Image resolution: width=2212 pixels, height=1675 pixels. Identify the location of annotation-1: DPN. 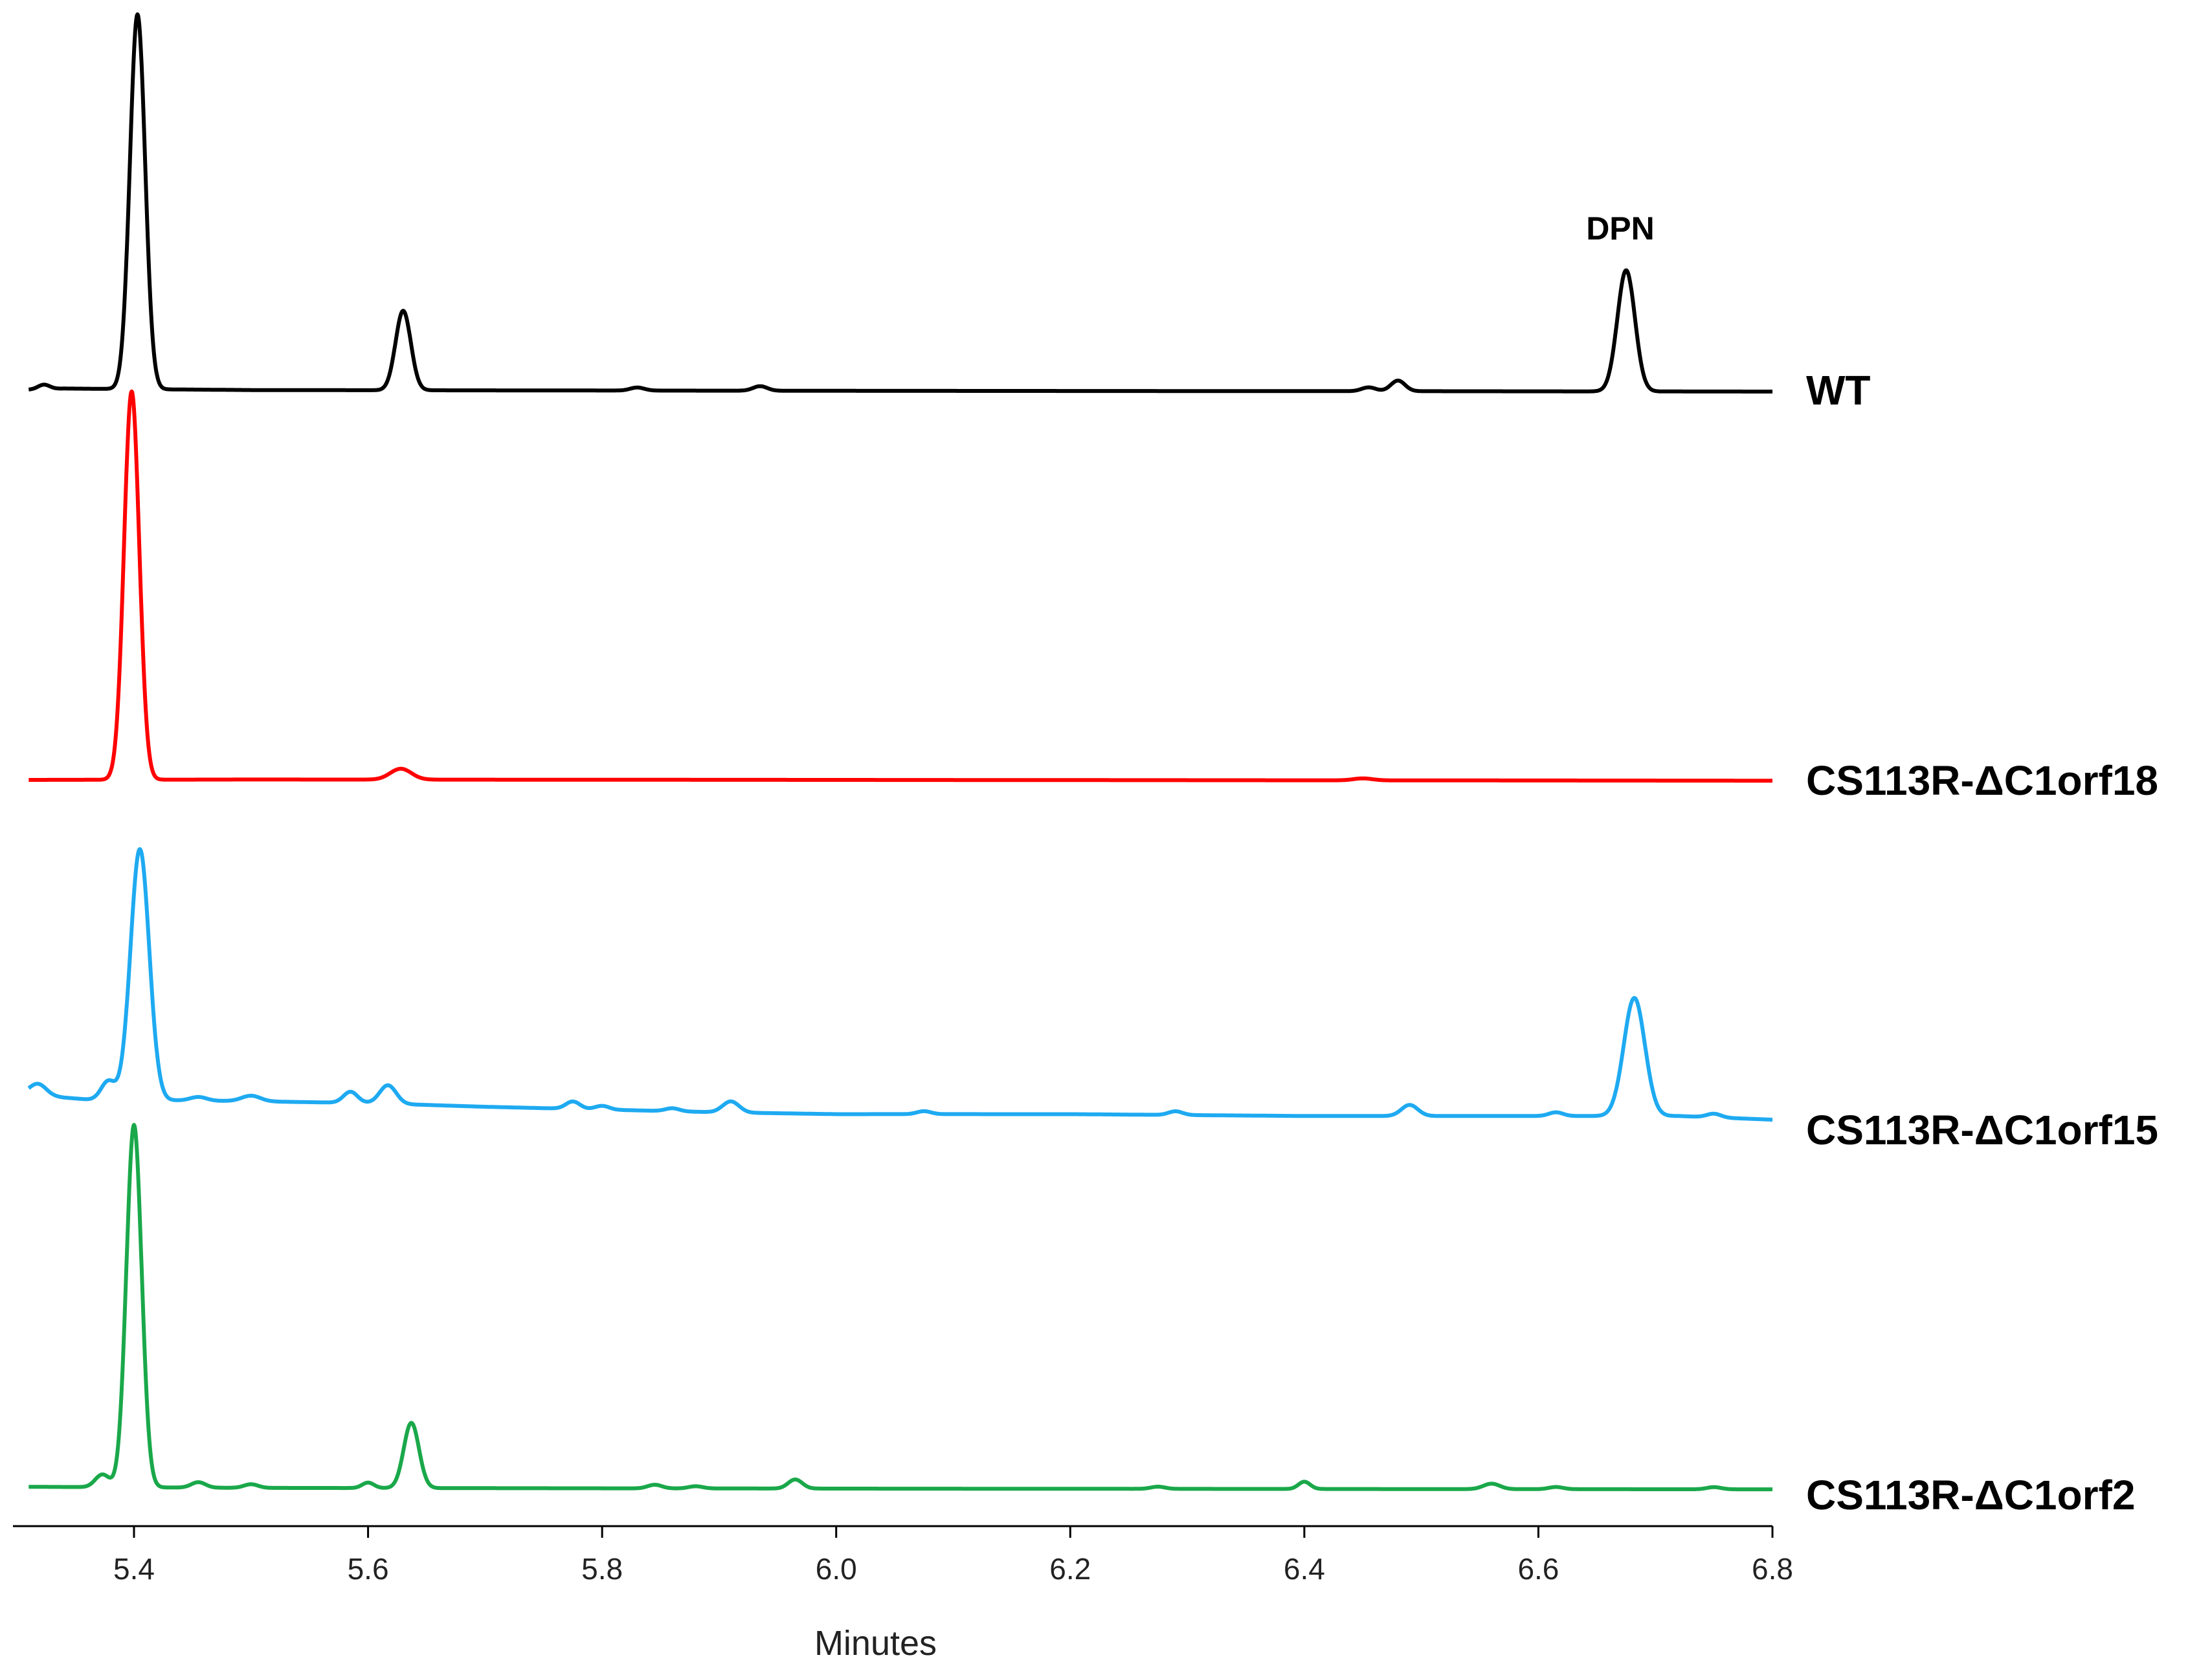
(1621, 228).